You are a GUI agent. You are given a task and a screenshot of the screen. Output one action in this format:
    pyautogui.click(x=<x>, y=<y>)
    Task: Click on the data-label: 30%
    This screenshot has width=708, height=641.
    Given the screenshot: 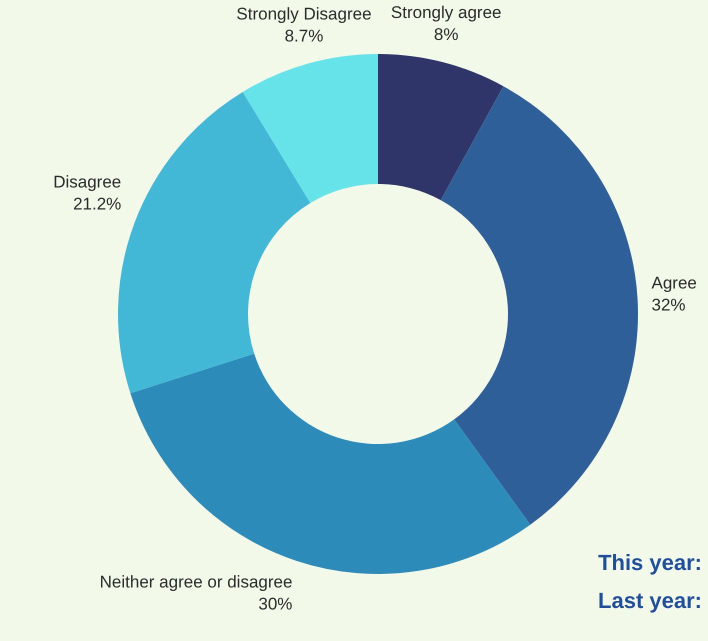 What is the action you would take?
    pyautogui.click(x=275, y=604)
    